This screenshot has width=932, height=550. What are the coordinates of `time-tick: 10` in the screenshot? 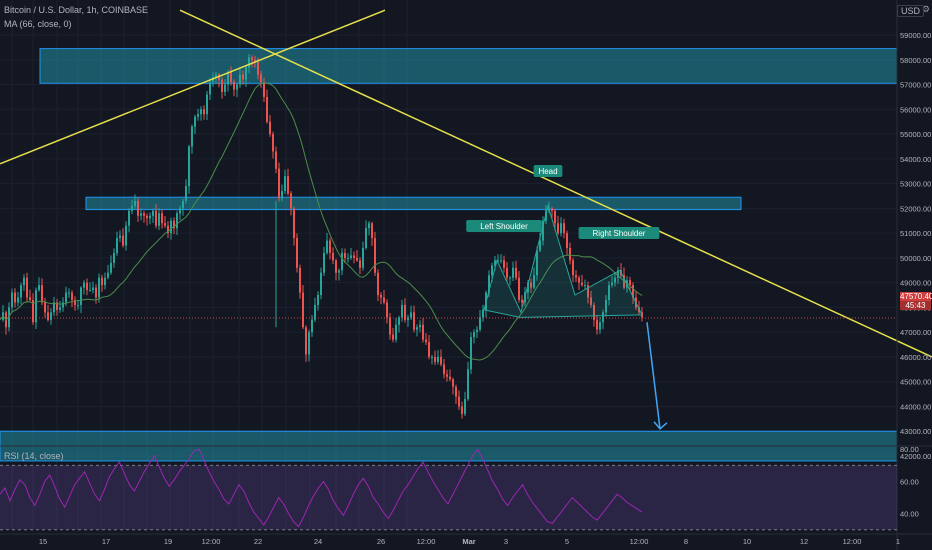 It's located at (747, 541).